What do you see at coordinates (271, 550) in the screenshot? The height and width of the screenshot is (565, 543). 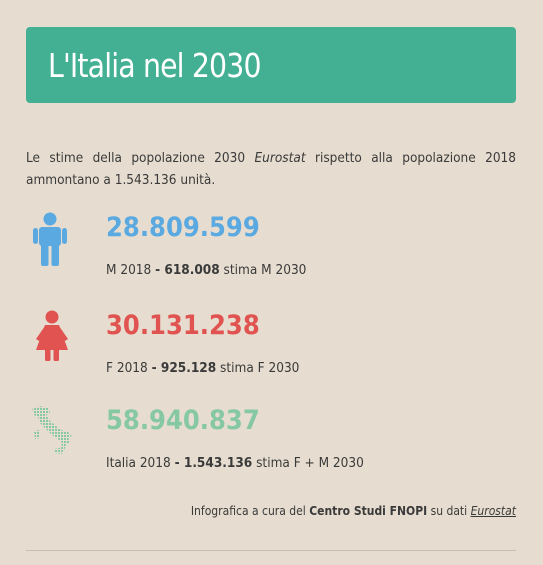 I see `divider` at bounding box center [271, 550].